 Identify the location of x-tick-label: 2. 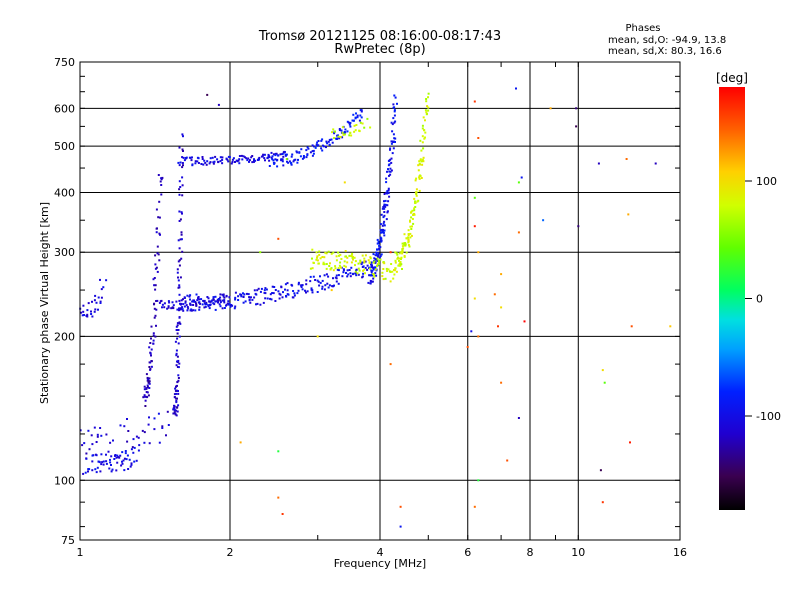
(230, 552).